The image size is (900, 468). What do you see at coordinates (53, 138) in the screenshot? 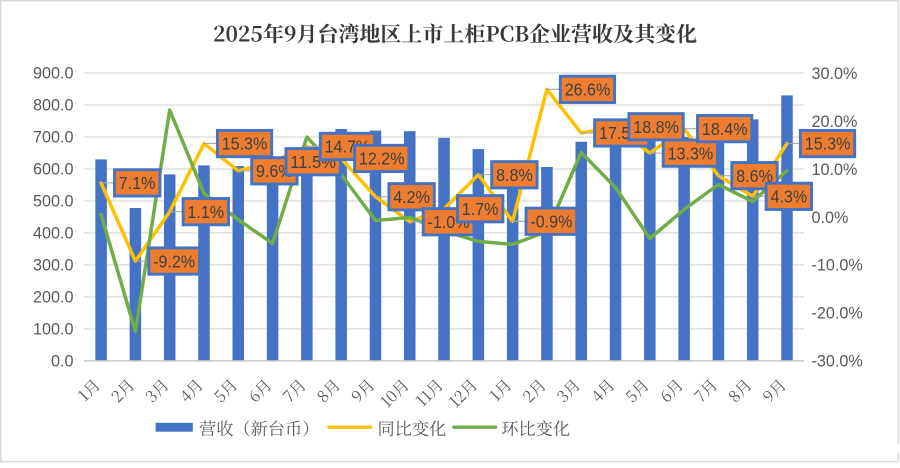
I see `svg-text: 700.0` at bounding box center [53, 138].